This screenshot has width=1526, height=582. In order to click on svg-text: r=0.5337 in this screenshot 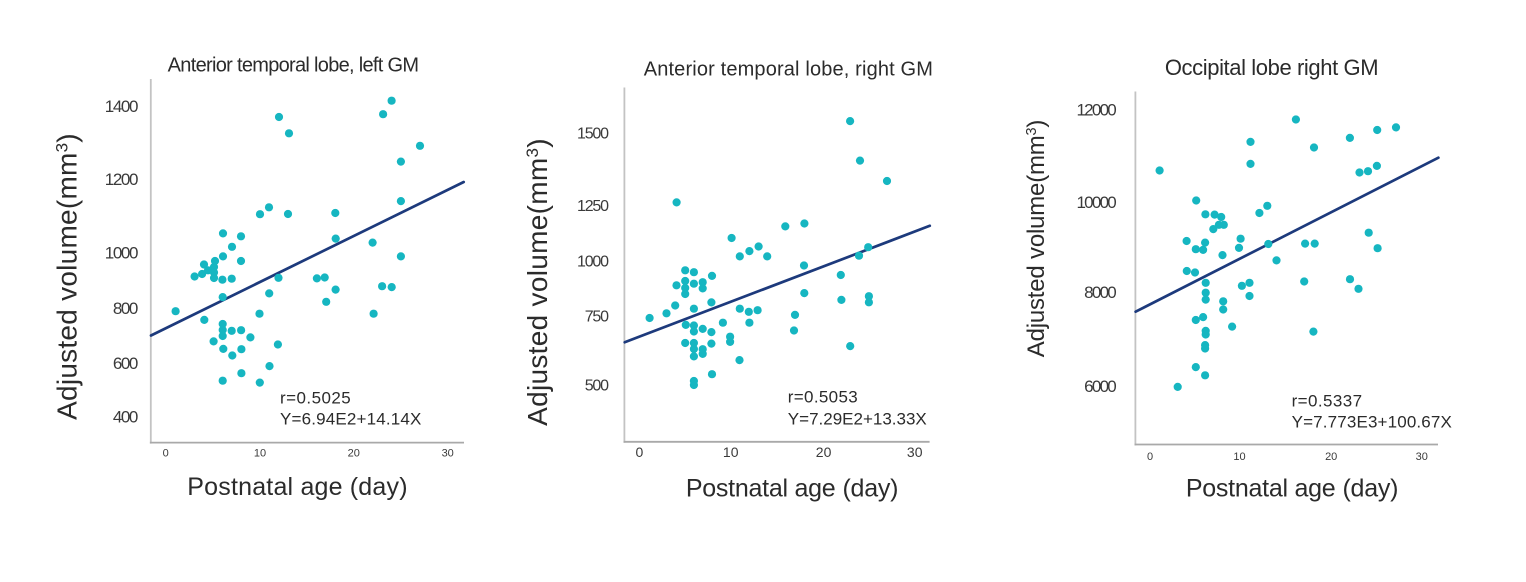, I will do `click(1327, 401)`.